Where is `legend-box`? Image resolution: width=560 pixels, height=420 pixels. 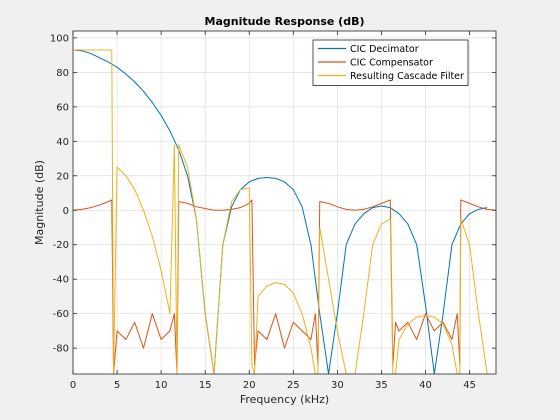 legend-box is located at coordinates (390, 62).